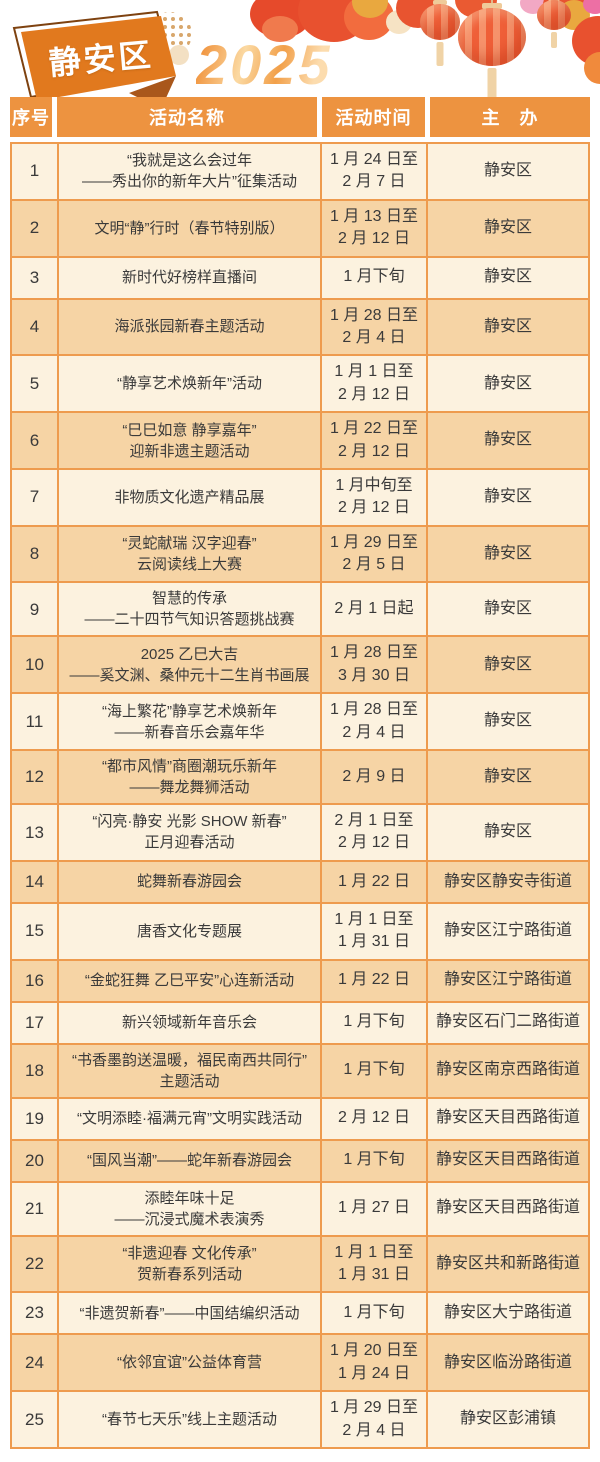  What do you see at coordinates (34, 608) in the screenshot?
I see `row-index: 9` at bounding box center [34, 608].